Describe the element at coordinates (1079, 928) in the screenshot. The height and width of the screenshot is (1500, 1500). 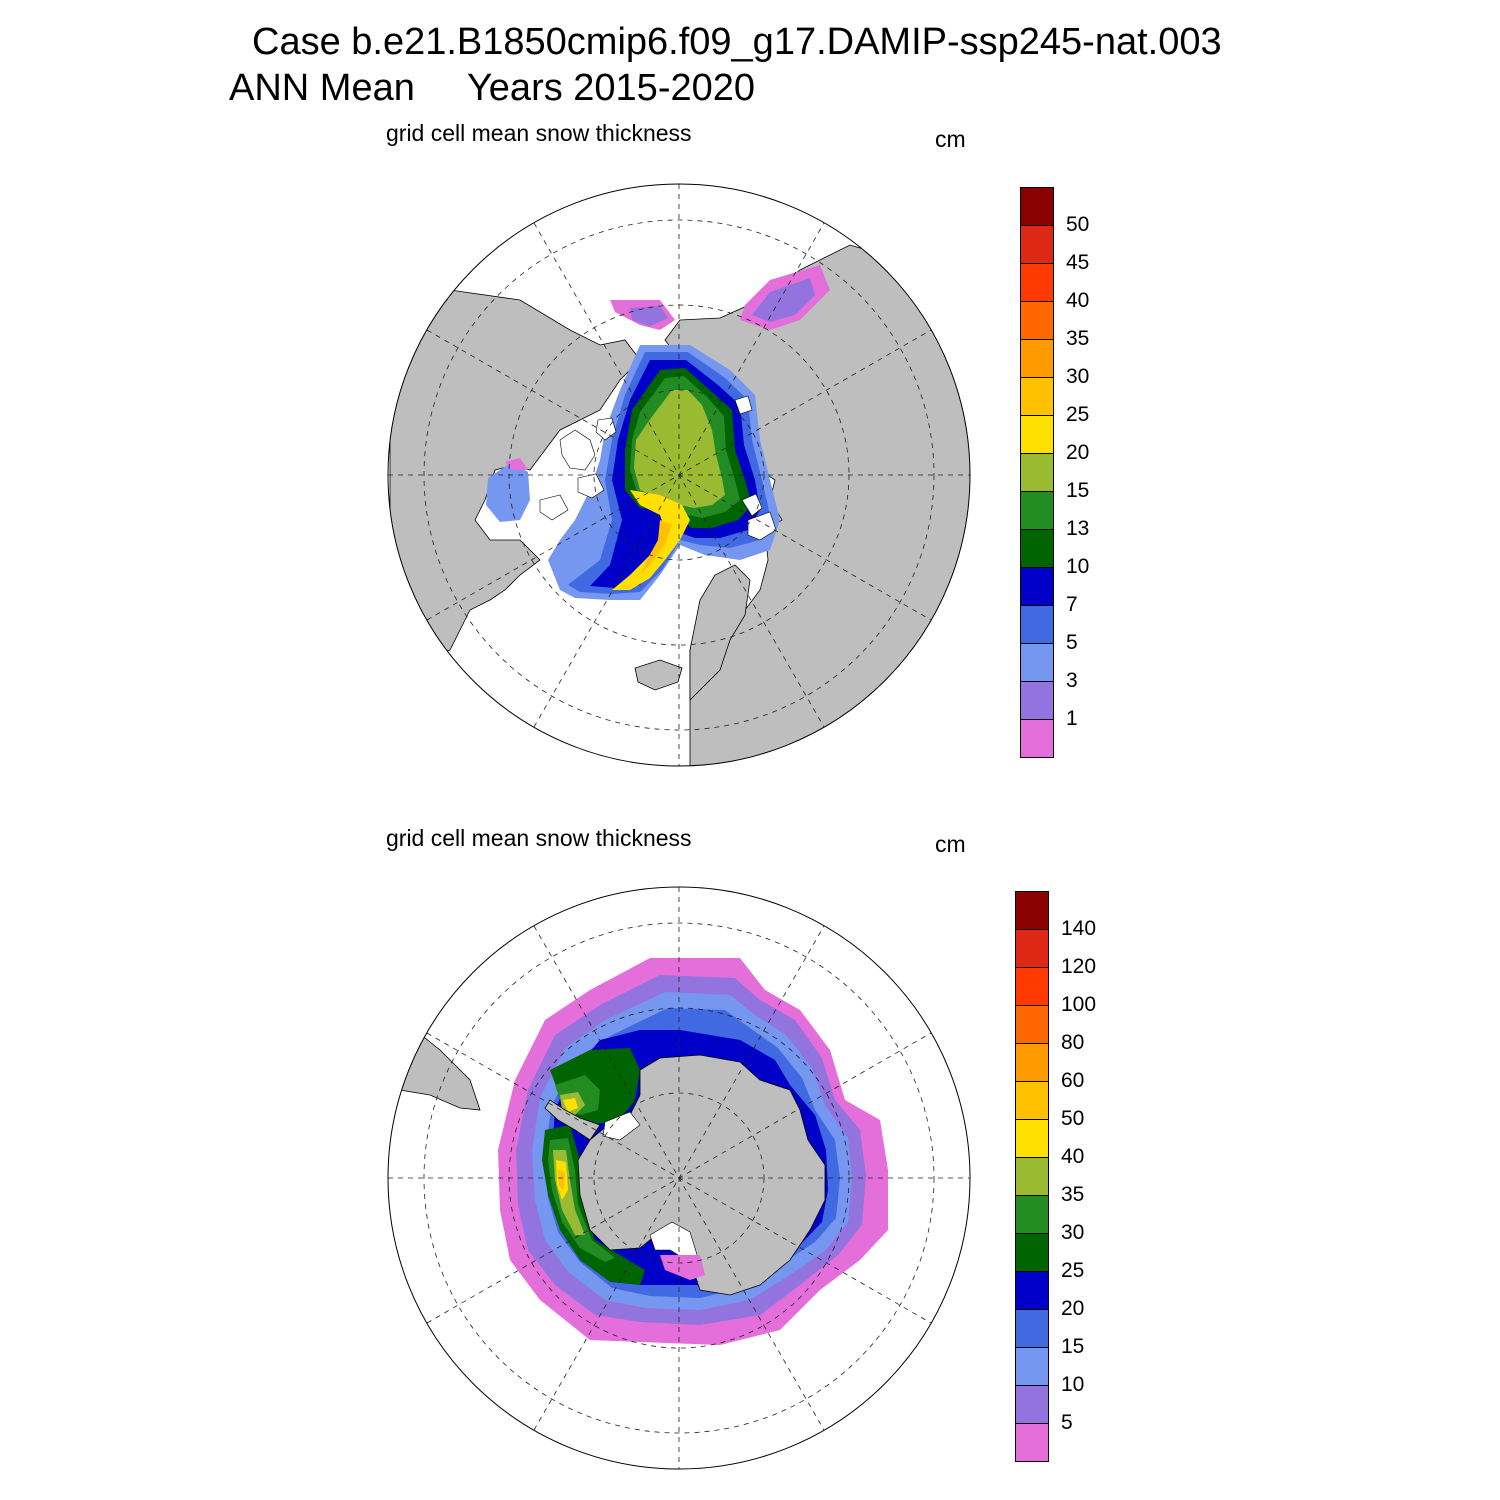
I see `colorbar-tick-label: 140` at that location.